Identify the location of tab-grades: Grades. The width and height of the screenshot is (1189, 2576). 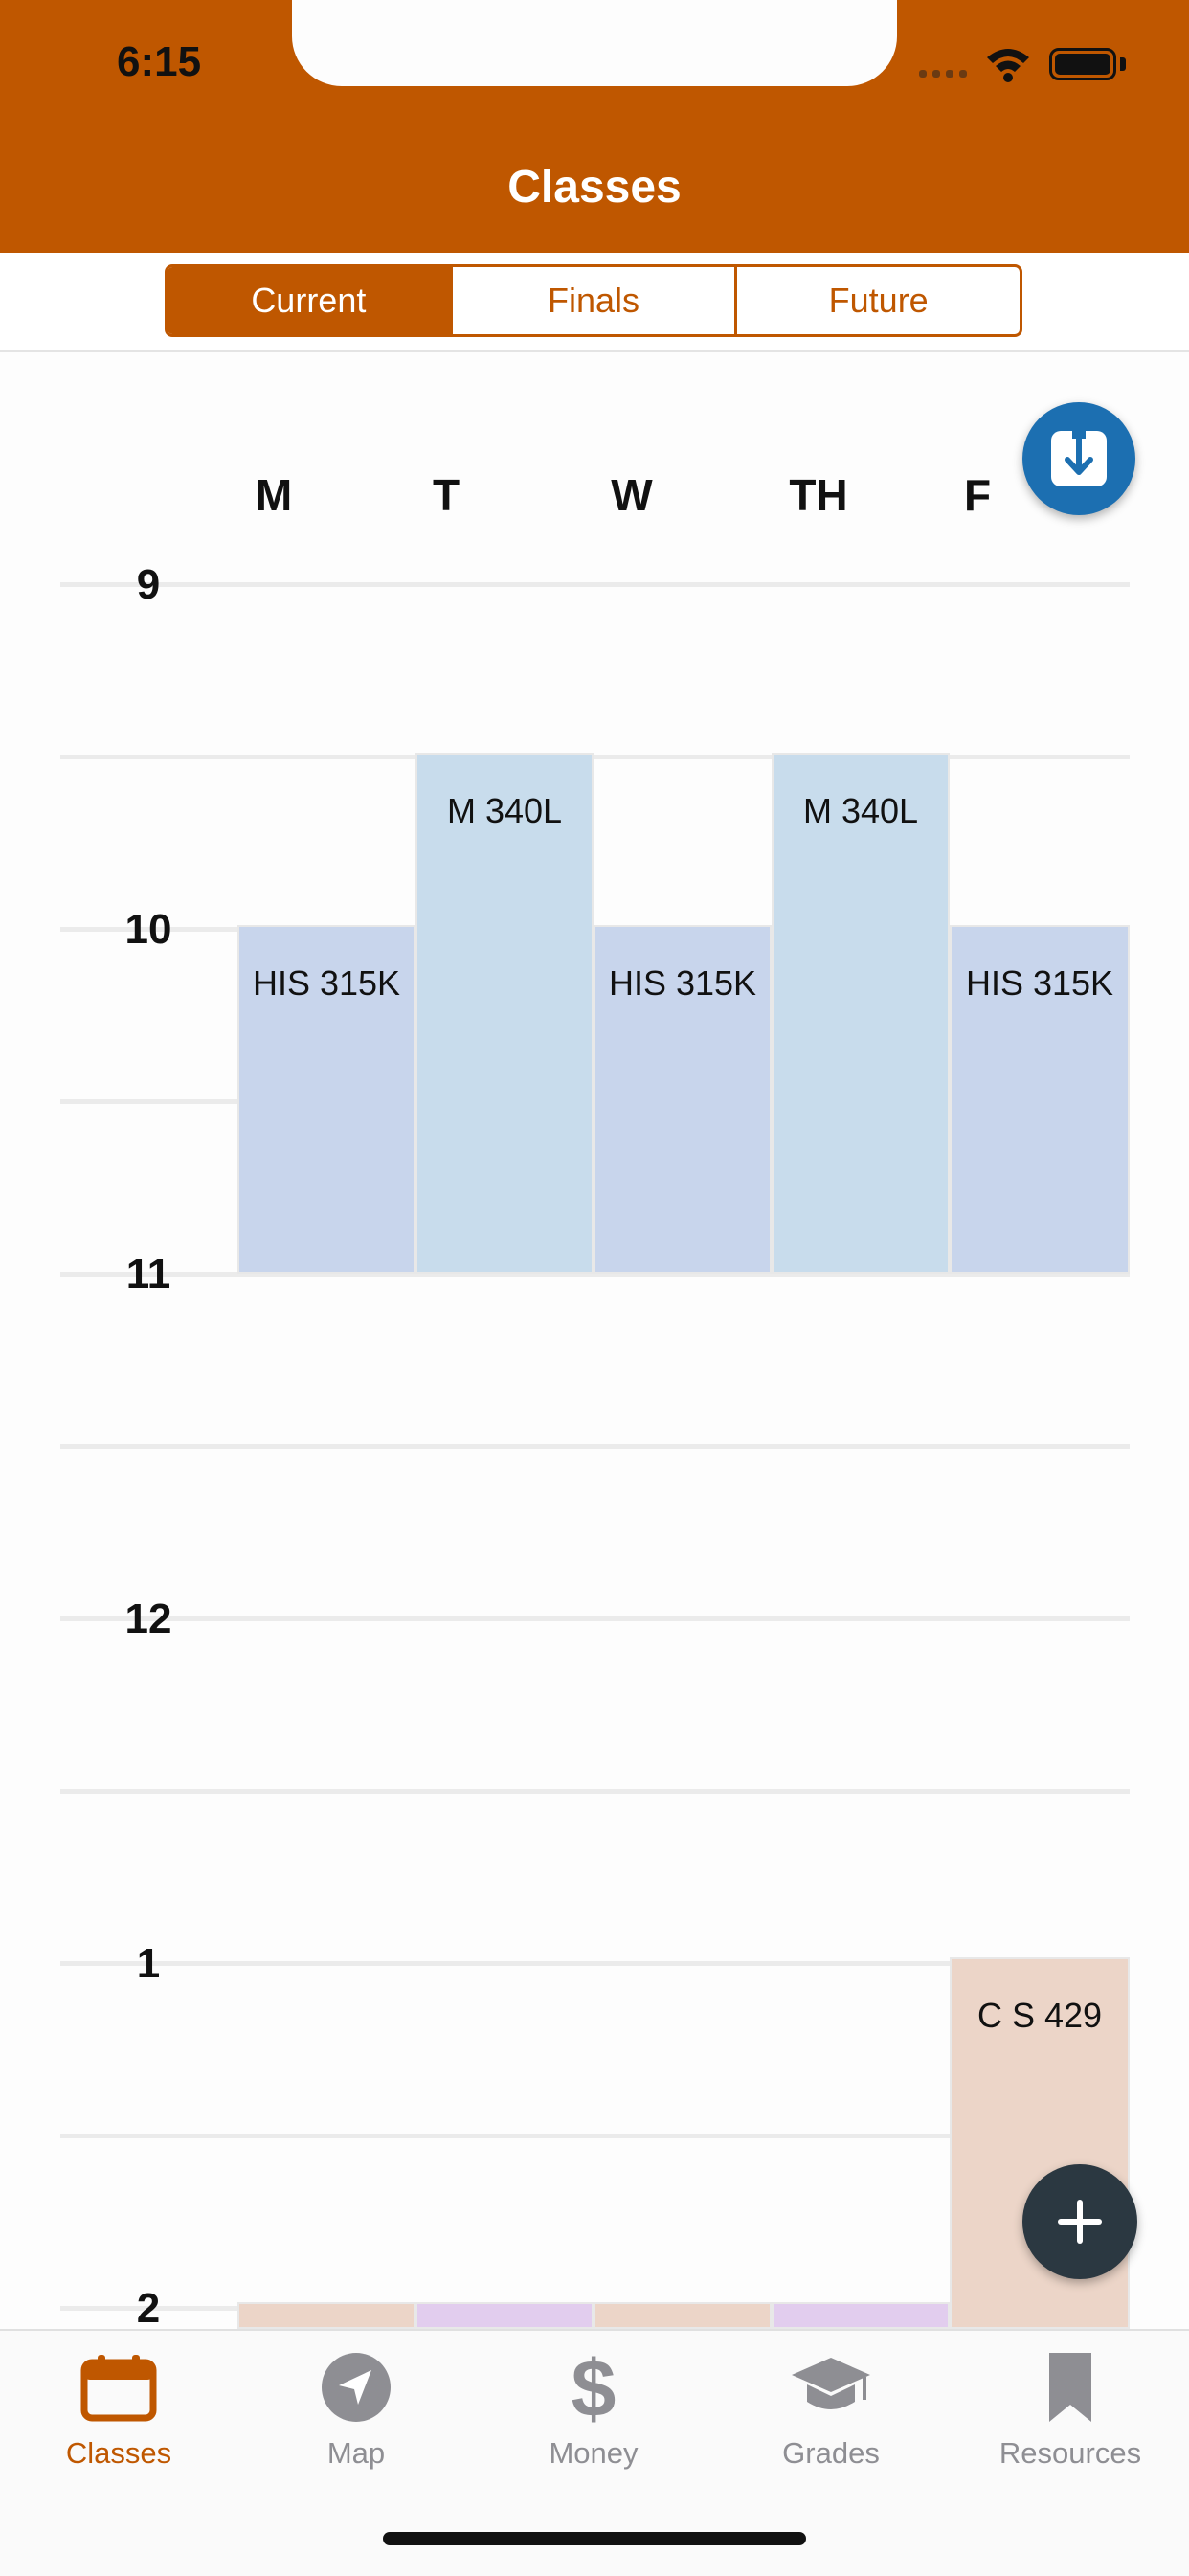
(831, 2407).